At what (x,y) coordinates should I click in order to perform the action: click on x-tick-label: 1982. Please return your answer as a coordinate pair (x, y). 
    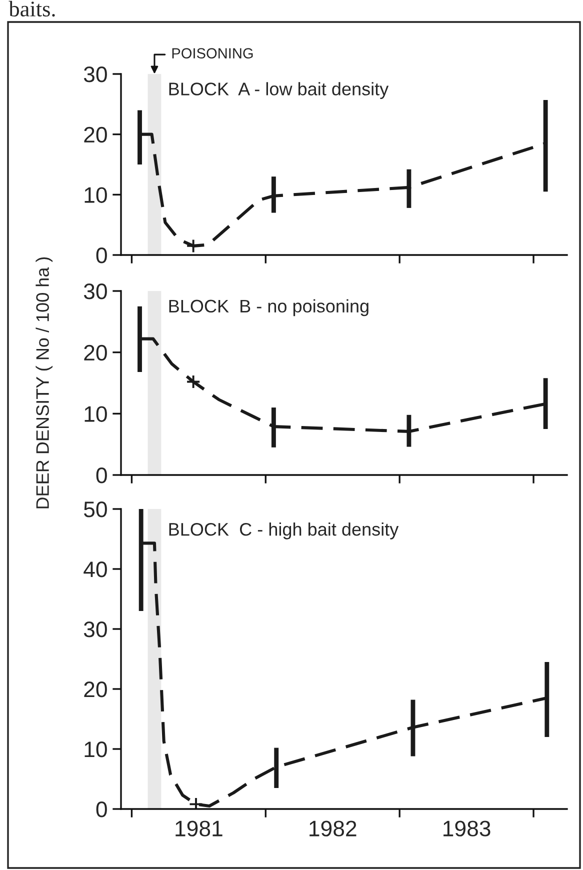
    Looking at the image, I should click on (333, 828).